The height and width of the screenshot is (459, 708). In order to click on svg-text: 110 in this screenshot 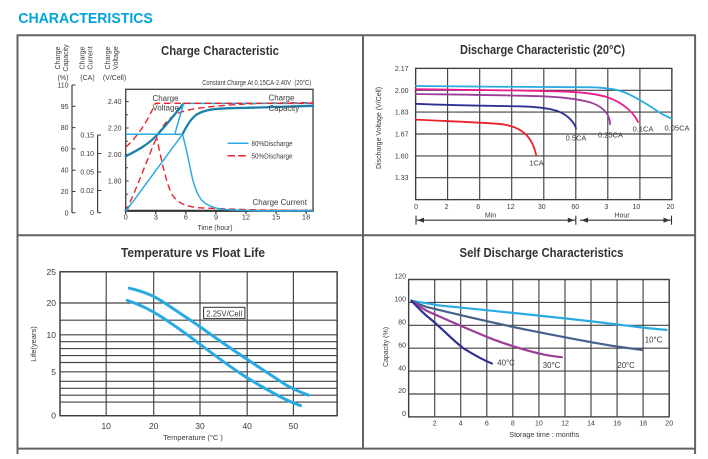, I will do `click(62, 86)`.